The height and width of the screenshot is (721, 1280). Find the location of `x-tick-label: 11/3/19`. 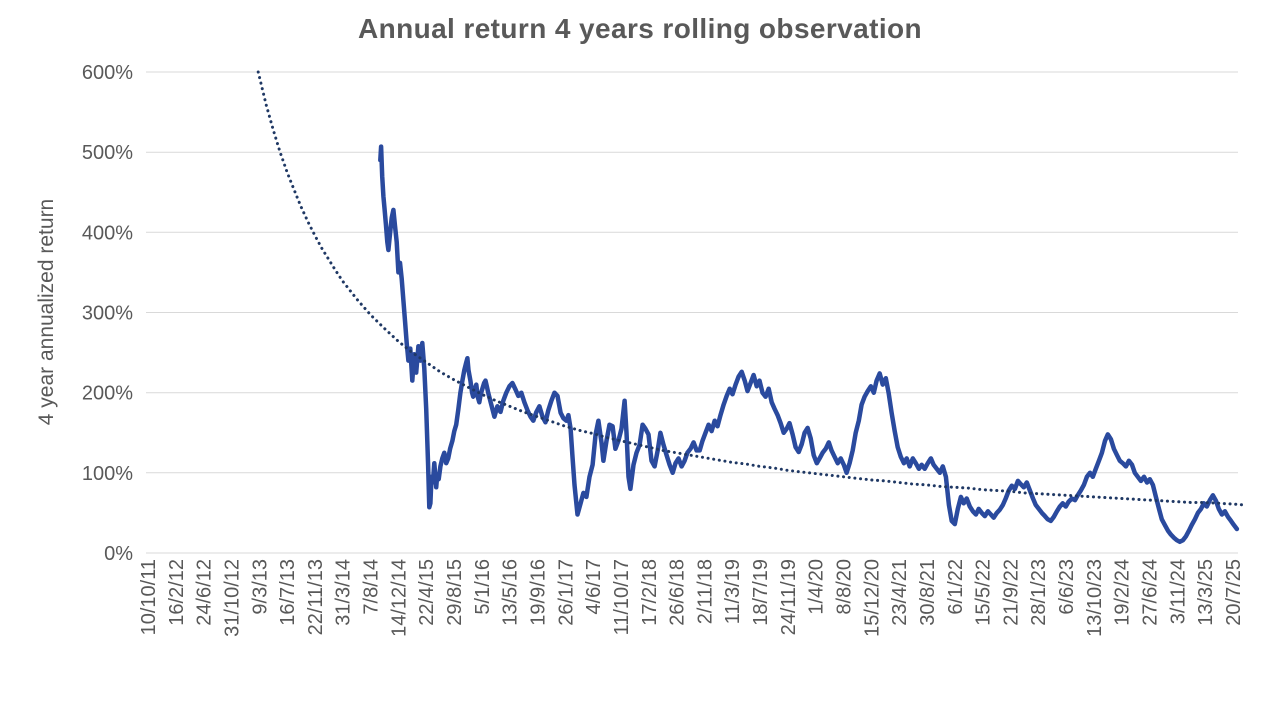

x-tick-label: 11/3/19 is located at coordinates (733, 591).